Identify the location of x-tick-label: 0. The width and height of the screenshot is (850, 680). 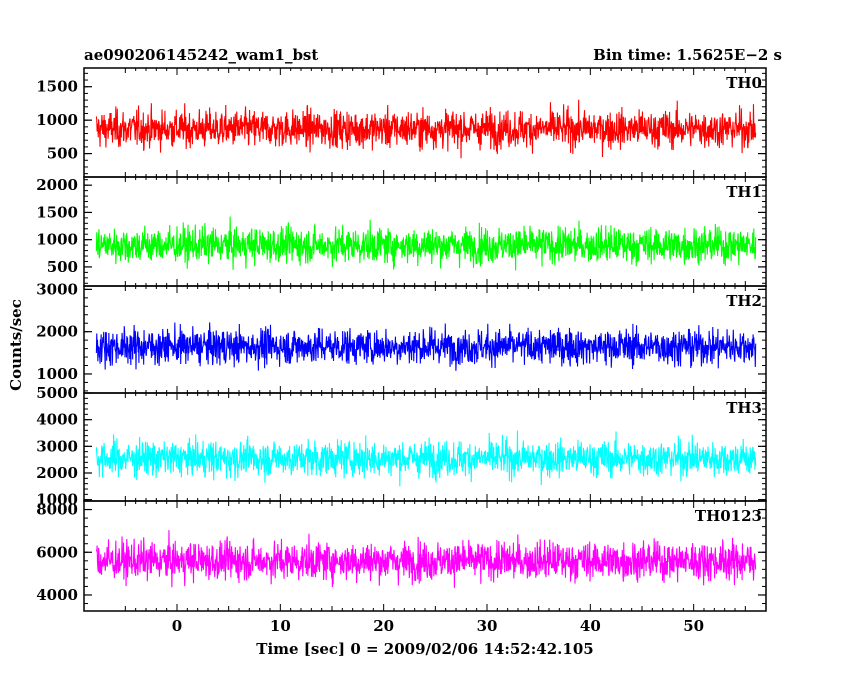
(177, 626).